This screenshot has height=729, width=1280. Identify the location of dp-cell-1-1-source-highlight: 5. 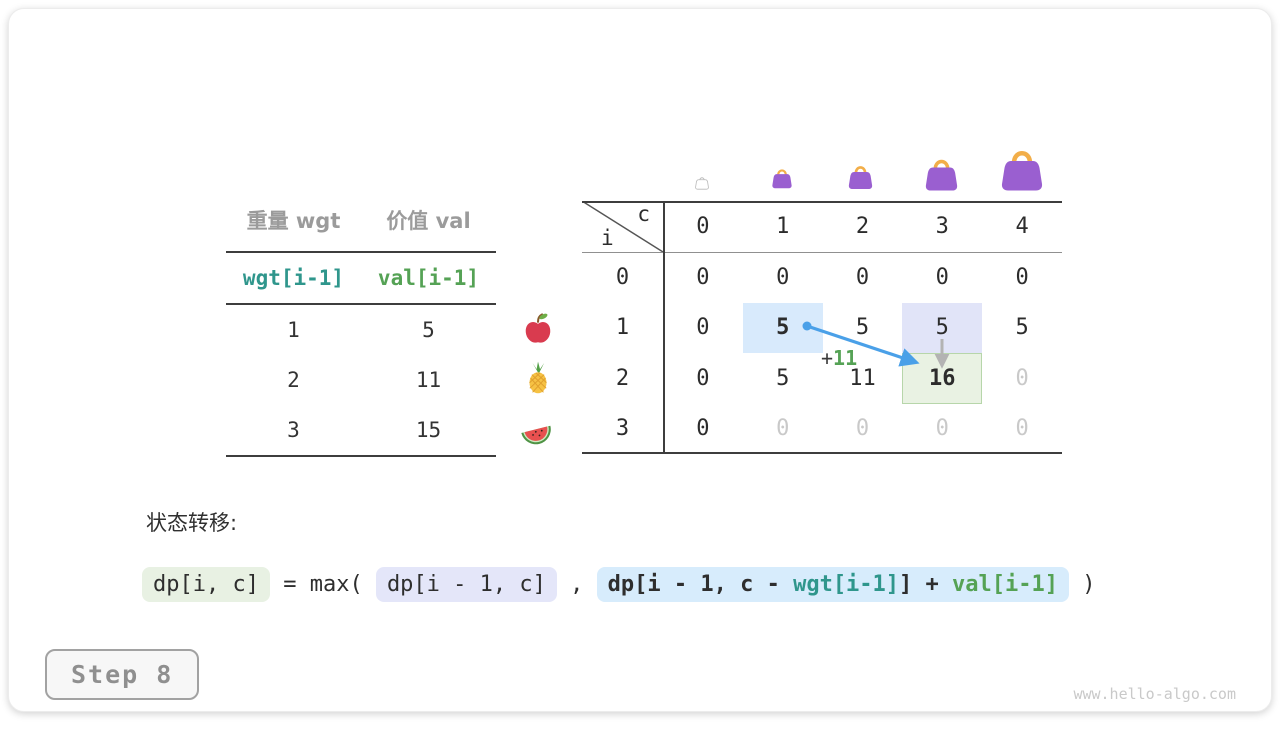
(783, 328).